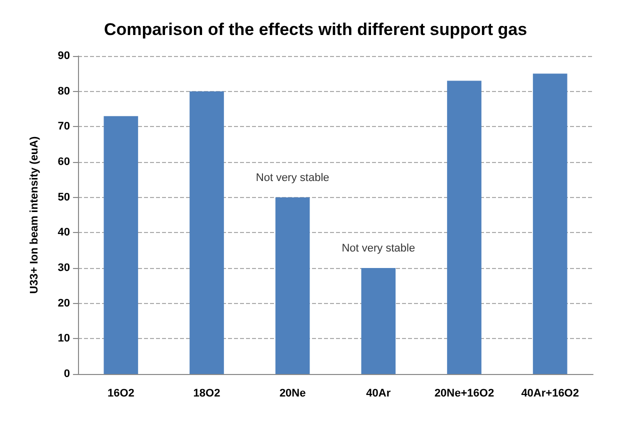 The image size is (631, 422). Describe the element at coordinates (64, 232) in the screenshot. I see `y-tick-label: 40` at that location.